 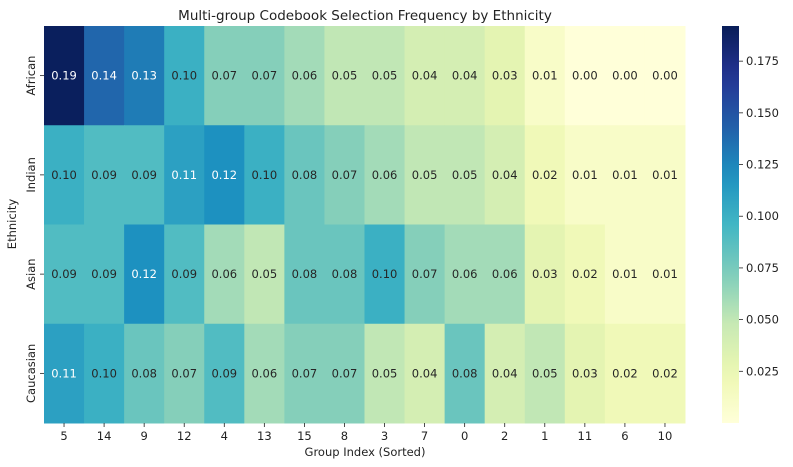 I want to click on x-tick-label: 9, so click(x=143, y=436).